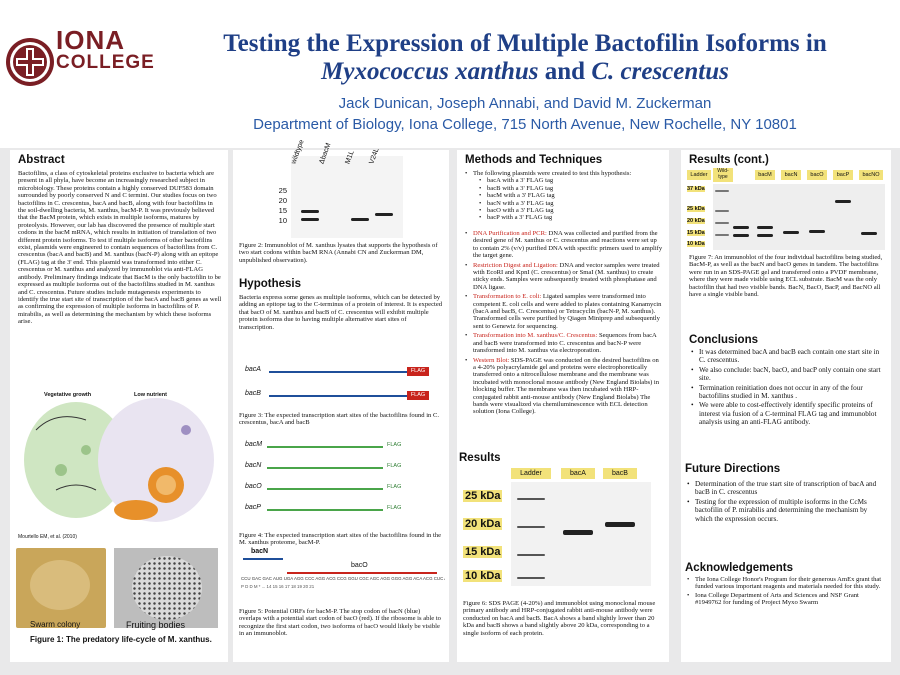 The height and width of the screenshot is (675, 900). Describe the element at coordinates (275, 206) in the screenshot. I see `fig2-markers: 25 20 15 10` at that location.